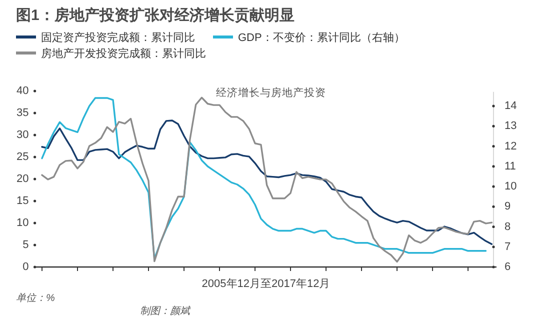 Image resolution: width=550 pixels, height=321 pixels. Describe the element at coordinates (510, 146) in the screenshot. I see `y2-tick-label: 12` at that location.